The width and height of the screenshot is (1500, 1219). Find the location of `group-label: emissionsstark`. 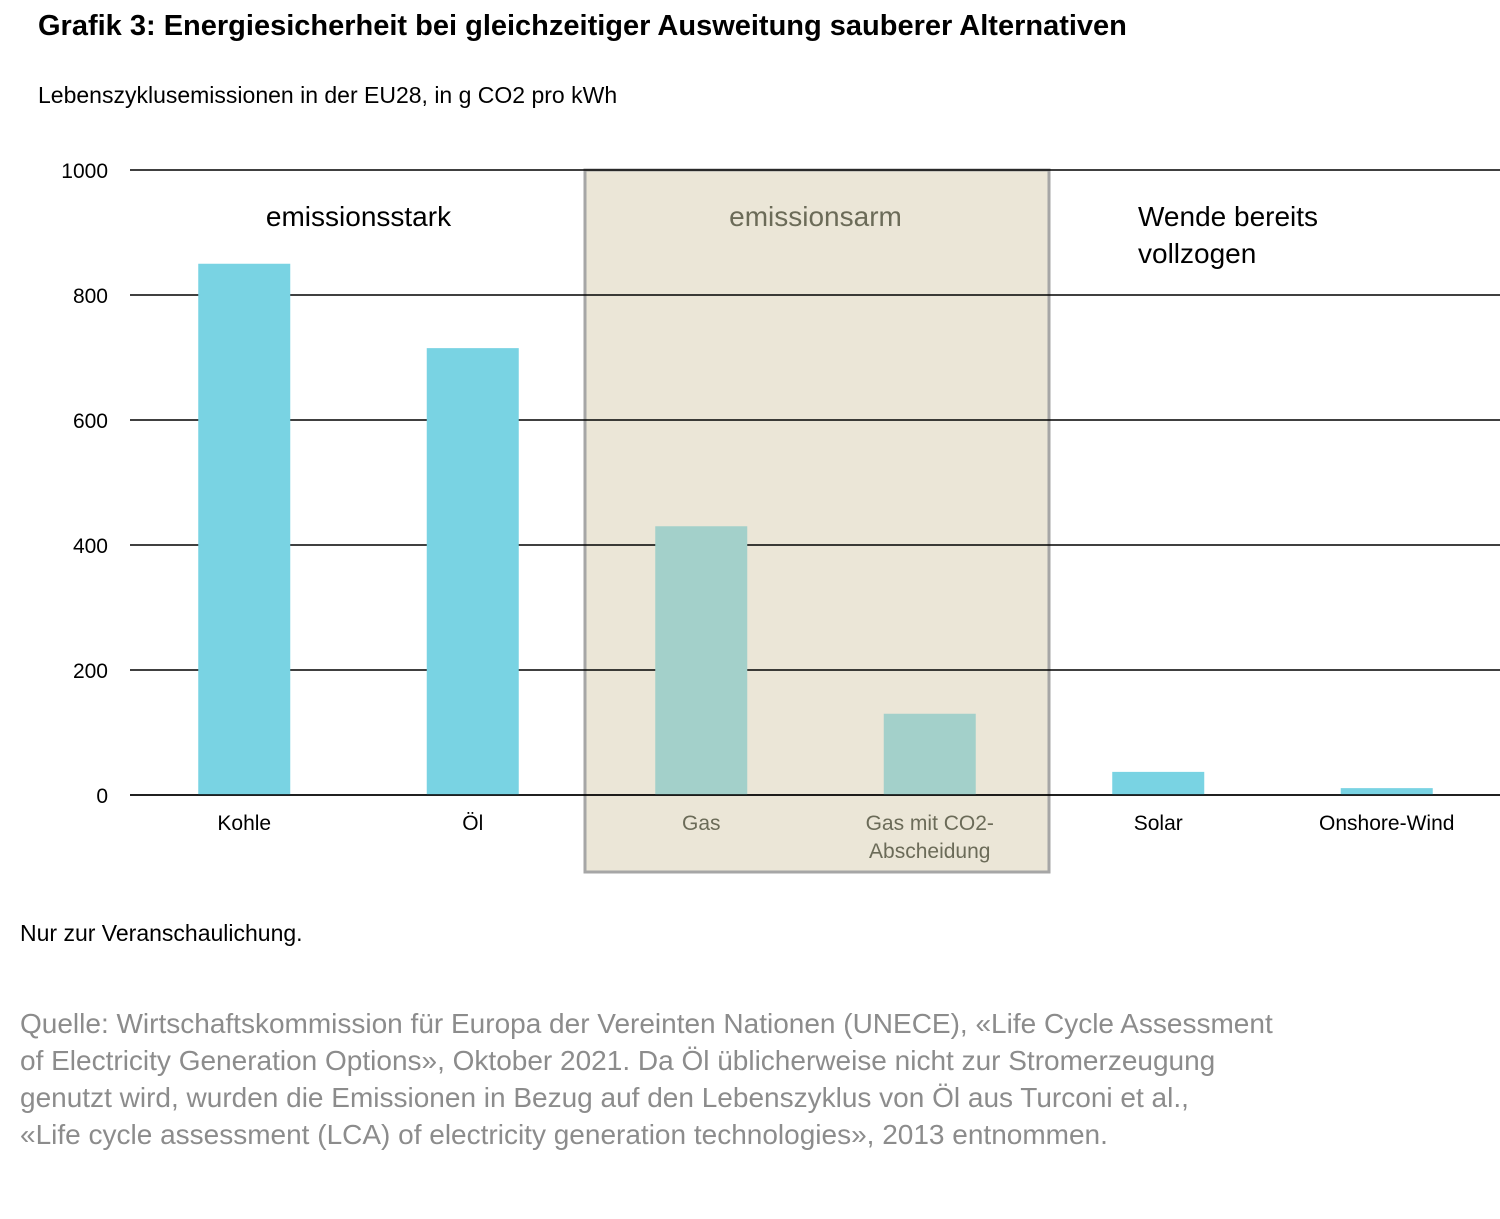

group-label: emissionsstark is located at coordinates (359, 216).